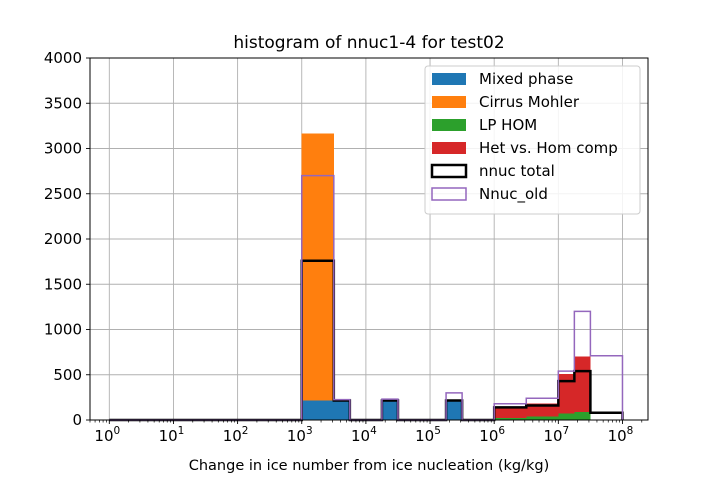 Image resolution: width=720 pixels, height=480 pixels. What do you see at coordinates (77, 420) in the screenshot?
I see `y-tick-label: 0` at bounding box center [77, 420].